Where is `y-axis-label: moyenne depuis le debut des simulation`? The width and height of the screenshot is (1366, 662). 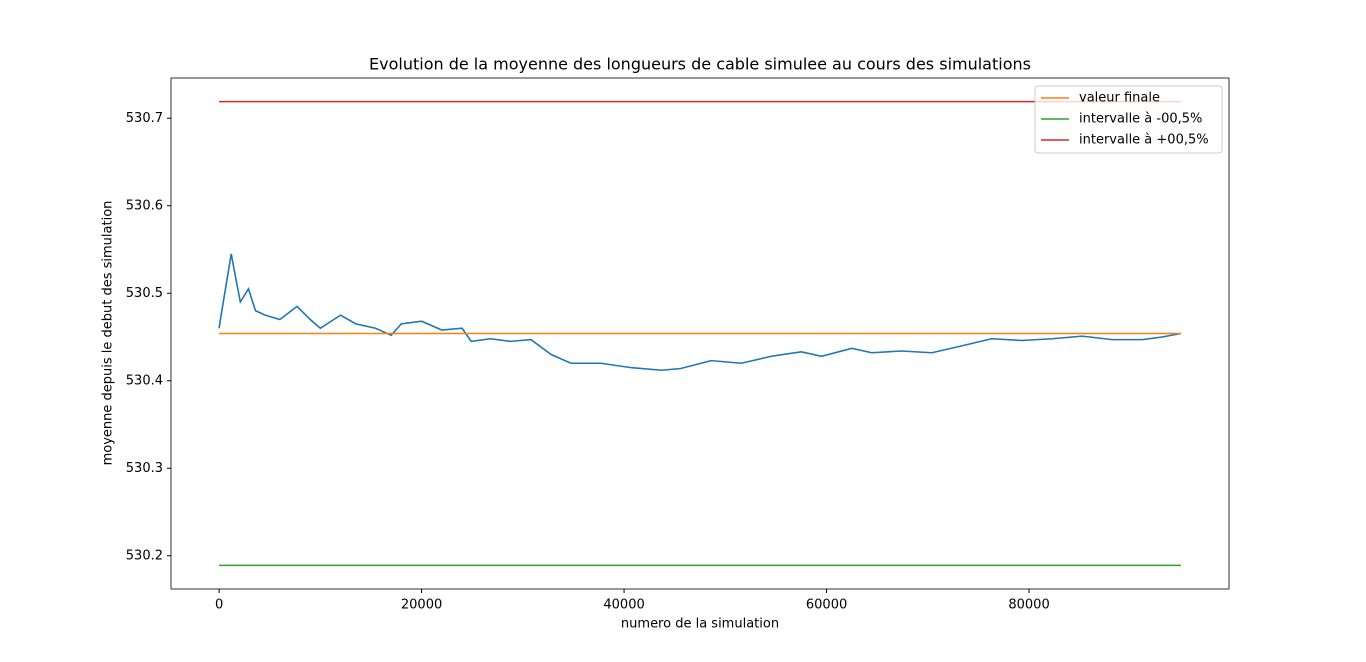 y-axis-label: moyenne depuis le debut des simulation is located at coordinates (108, 333).